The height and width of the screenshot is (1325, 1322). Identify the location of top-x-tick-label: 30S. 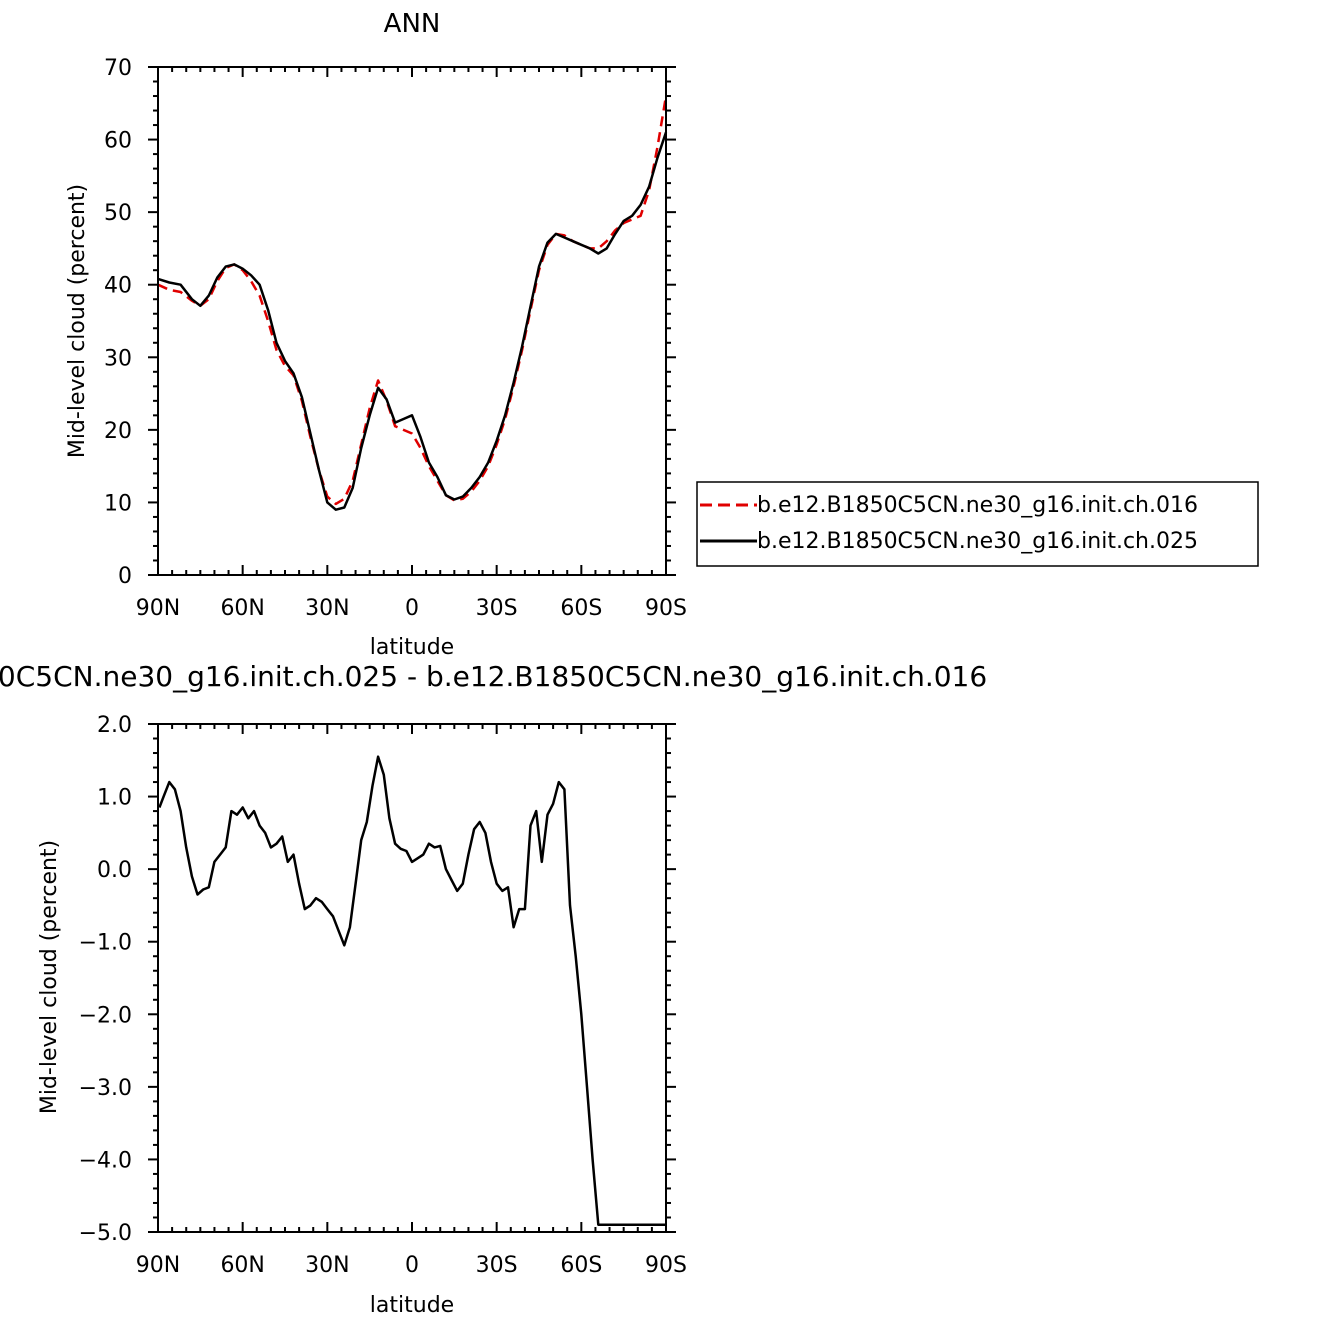
(497, 608).